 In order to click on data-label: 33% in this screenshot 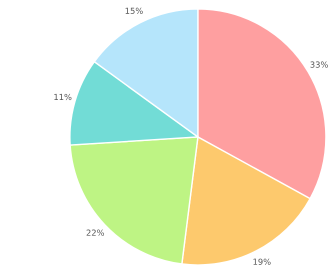, I will do `click(319, 64)`.